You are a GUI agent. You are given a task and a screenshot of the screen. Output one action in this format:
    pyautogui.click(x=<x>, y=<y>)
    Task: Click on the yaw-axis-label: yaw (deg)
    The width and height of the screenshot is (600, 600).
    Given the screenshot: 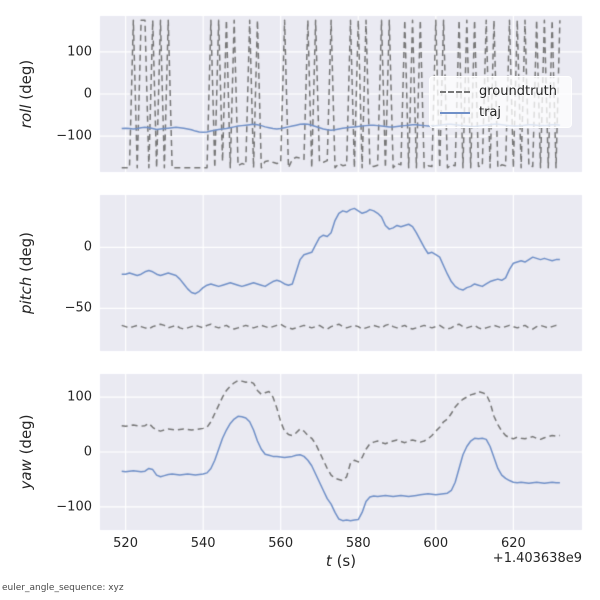 What is the action you would take?
    pyautogui.click(x=26, y=451)
    